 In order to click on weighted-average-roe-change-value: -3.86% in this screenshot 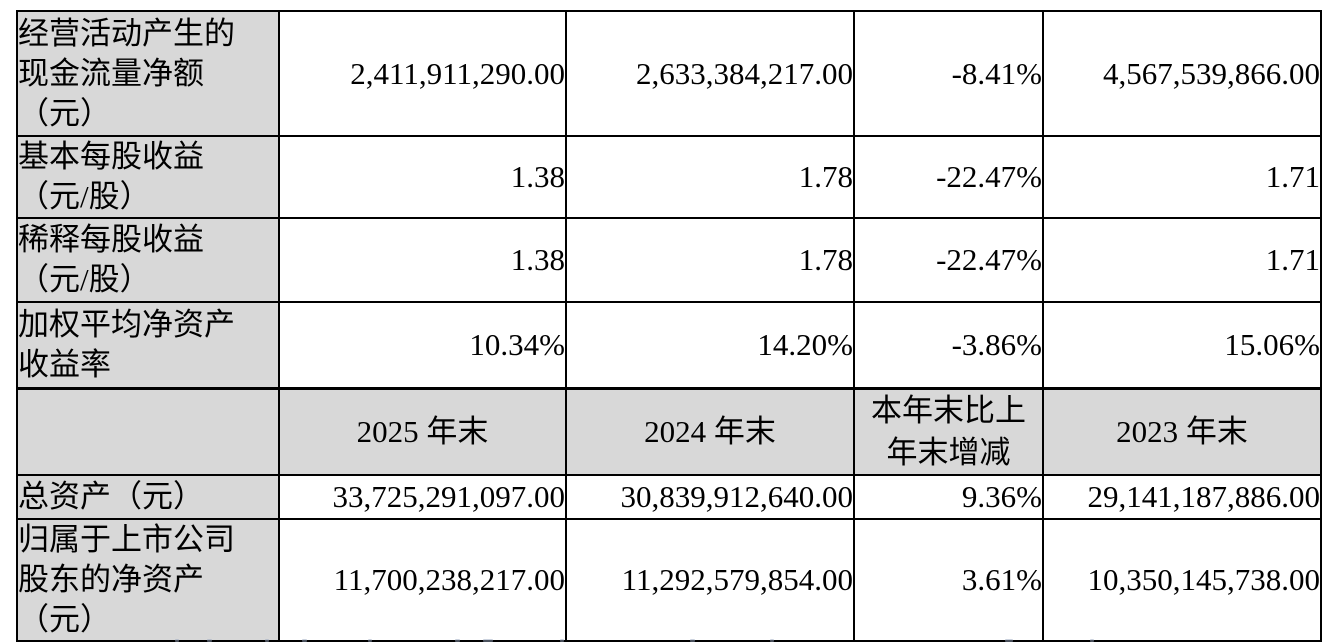, I will do `click(948, 345)`.